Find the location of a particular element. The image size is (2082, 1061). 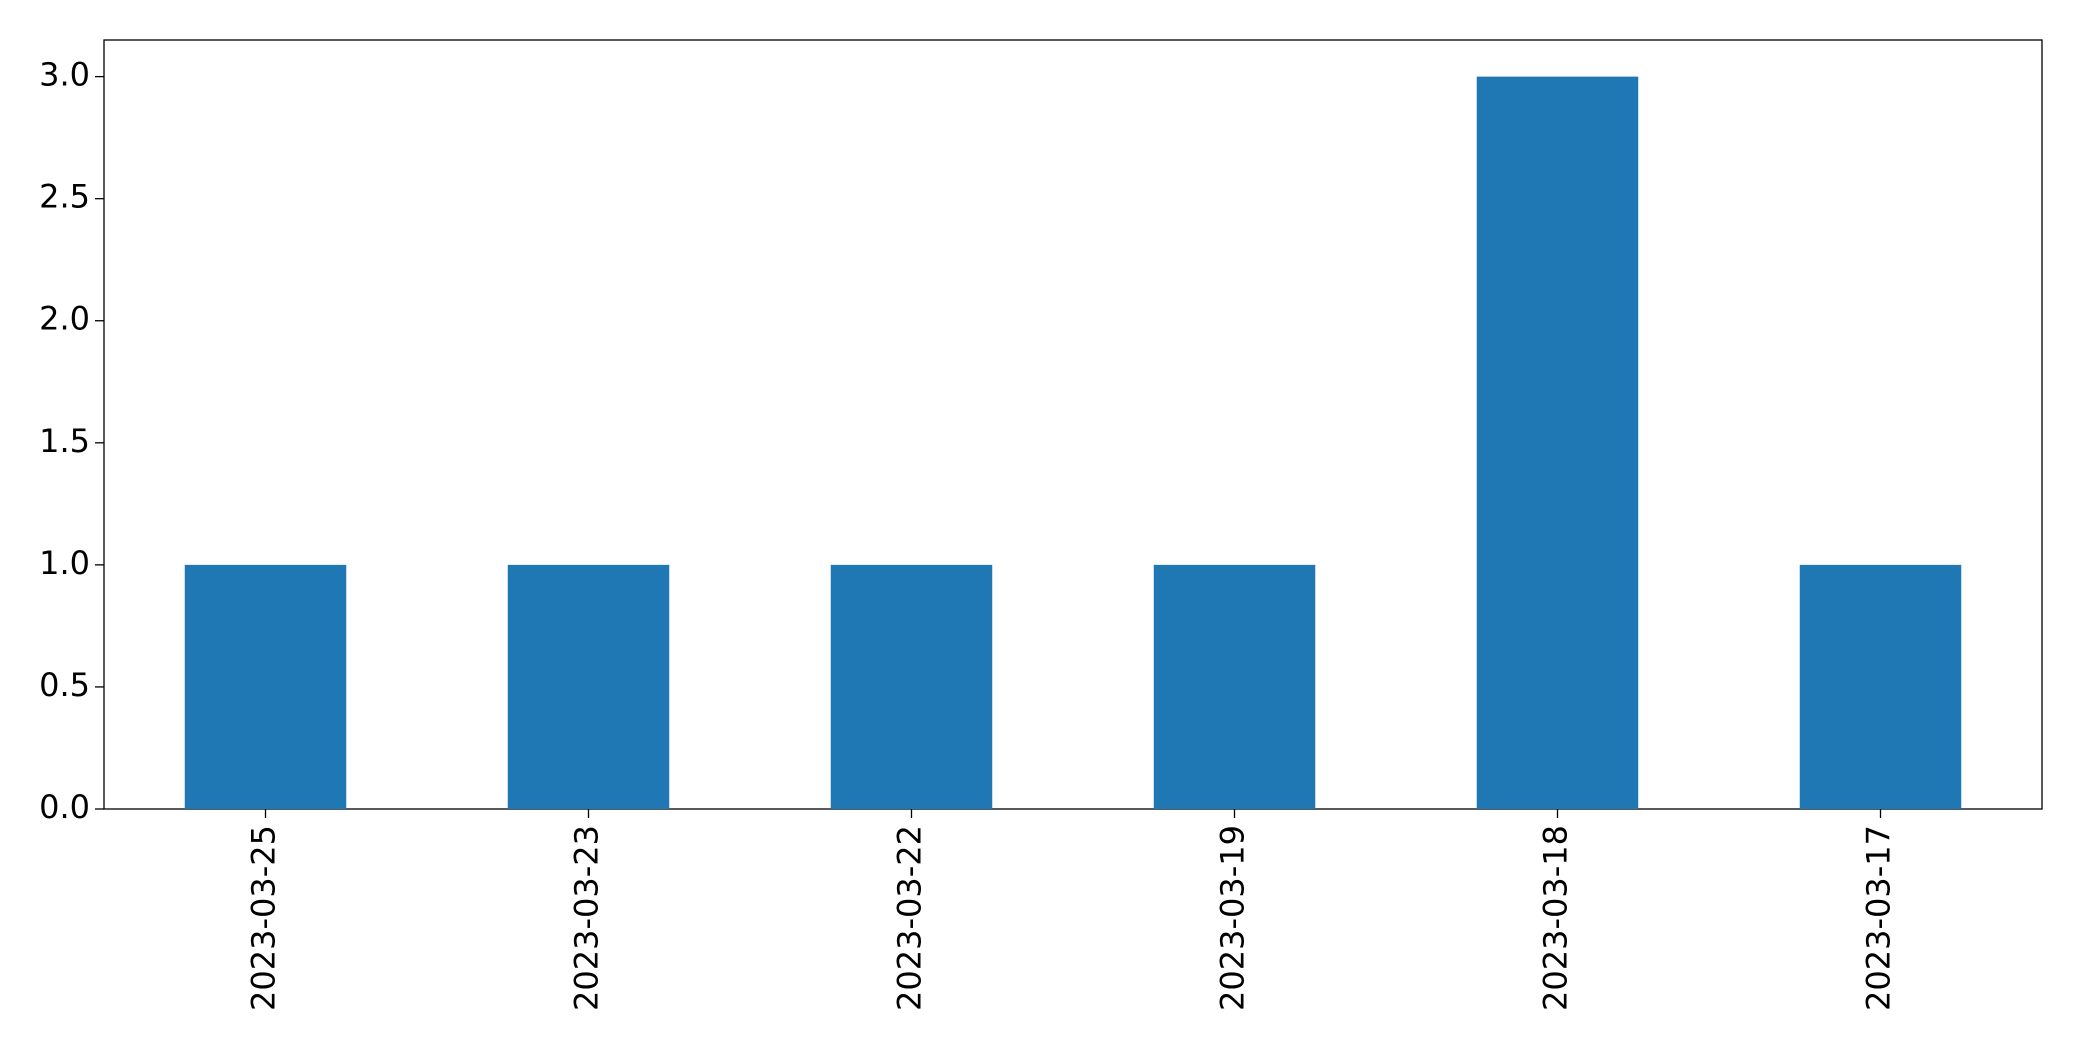

x-tick-label: 2023-03-17 is located at coordinates (1879, 918).